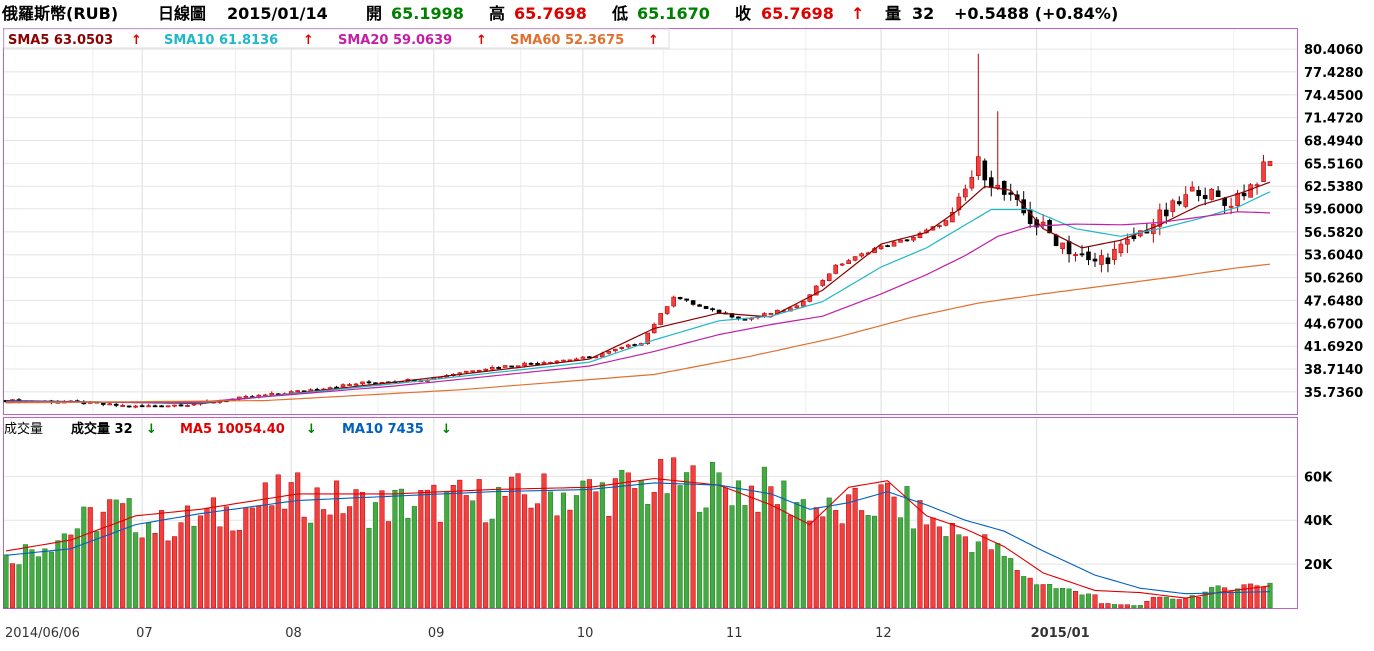  Describe the element at coordinates (1333, 50) in the screenshot. I see `price-y-tick-label: 80.4060` at that location.